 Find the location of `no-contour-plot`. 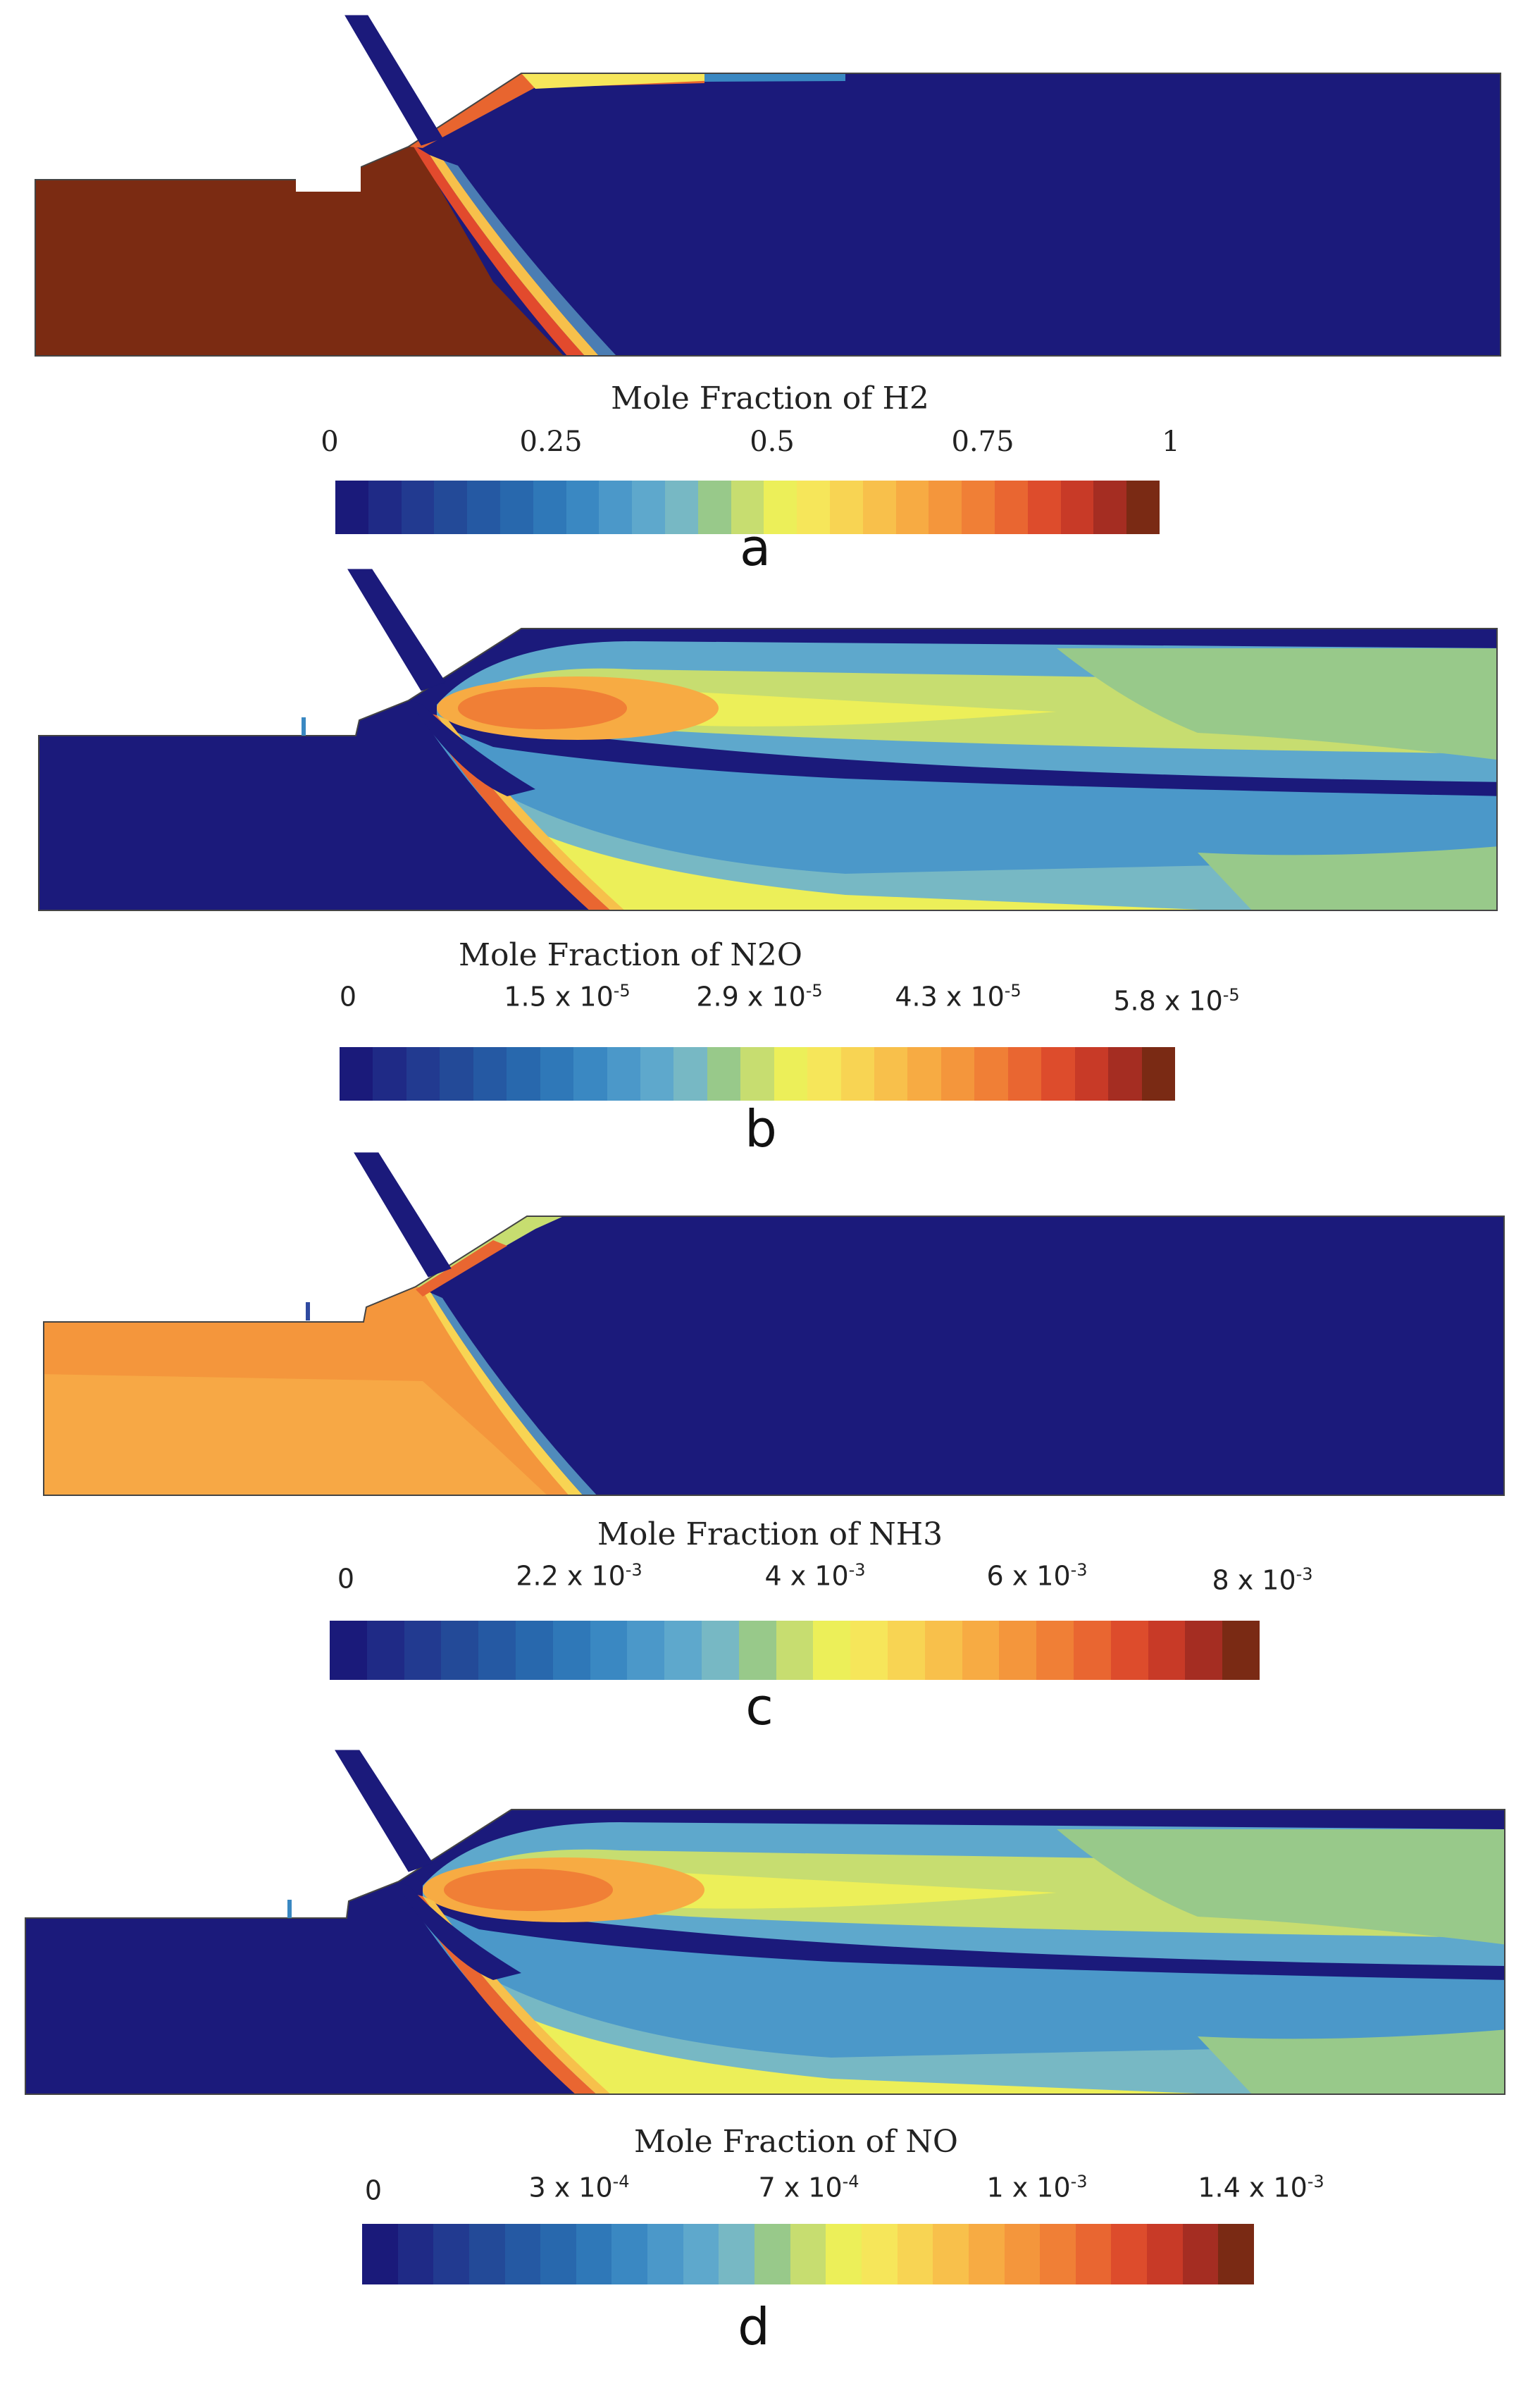

no-contour-plot is located at coordinates (765, 1922).